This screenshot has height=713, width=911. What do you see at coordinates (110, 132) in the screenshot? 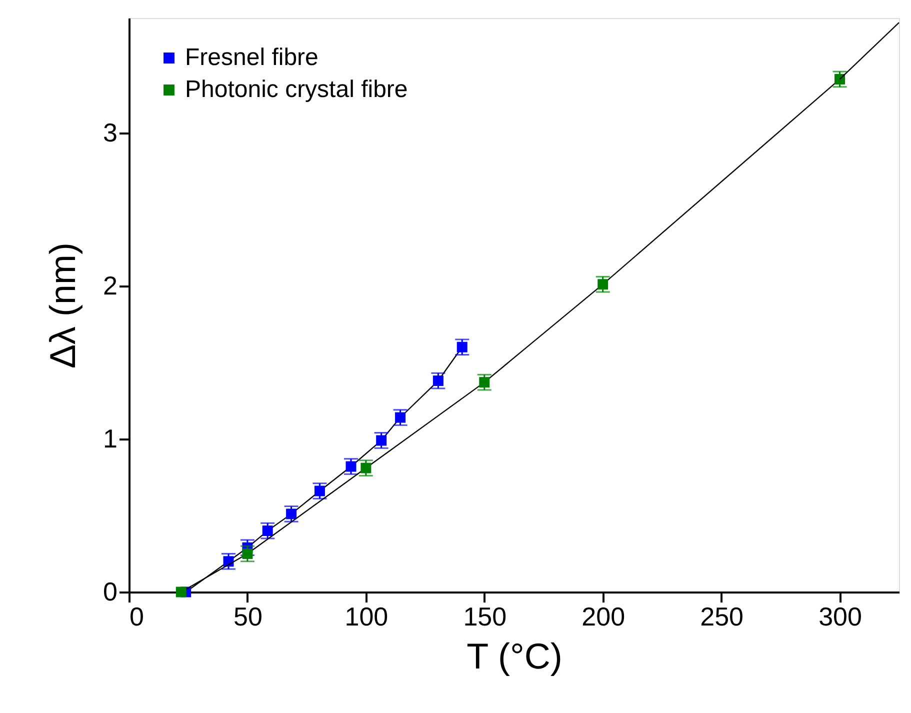
I see `y-tick-label: 3` at bounding box center [110, 132].